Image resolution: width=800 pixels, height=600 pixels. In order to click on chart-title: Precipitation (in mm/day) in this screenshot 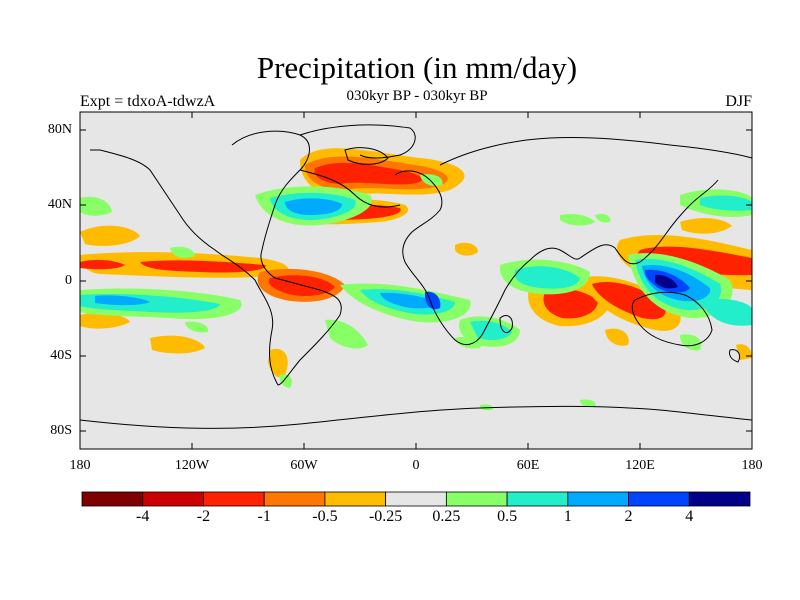, I will do `click(417, 67)`.